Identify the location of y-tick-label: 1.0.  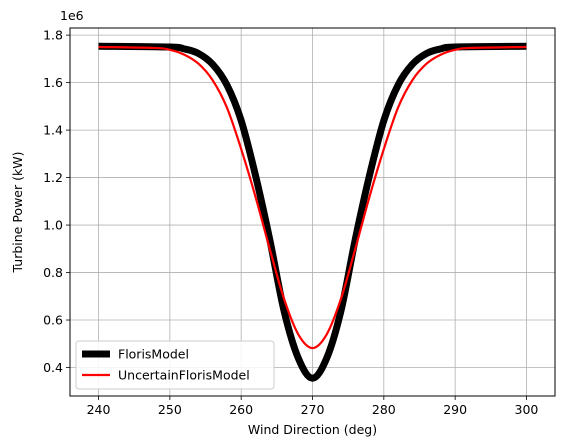
(53, 225).